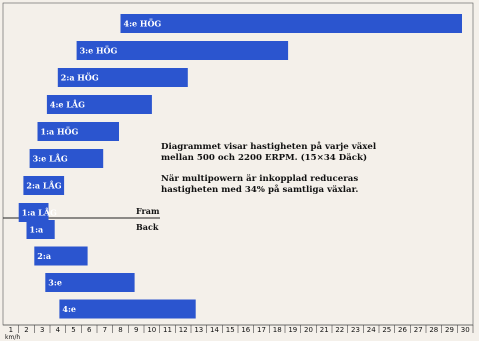 The height and width of the screenshot is (341, 479). Describe the element at coordinates (339, 330) in the screenshot. I see `x-tick-label: 22` at that location.